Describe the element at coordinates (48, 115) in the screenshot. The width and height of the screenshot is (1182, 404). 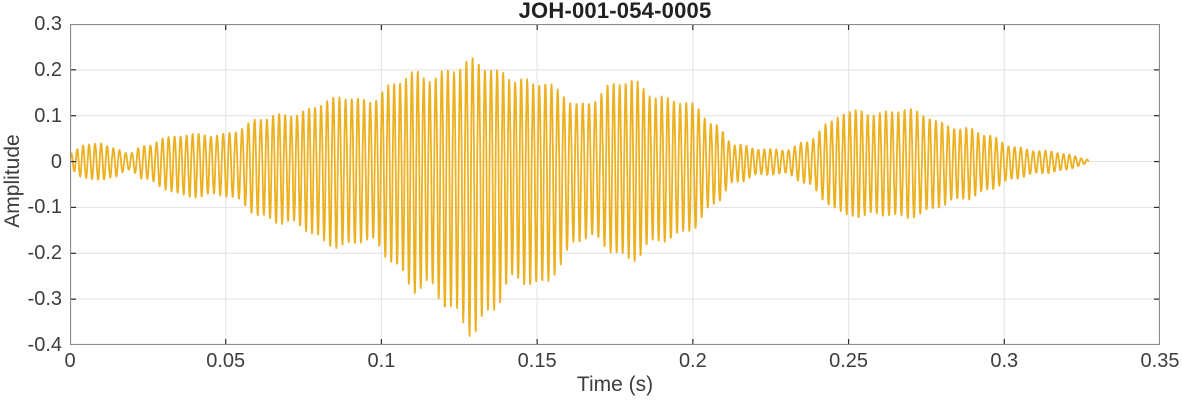
I see `y-tick-label: 0.1` at that location.